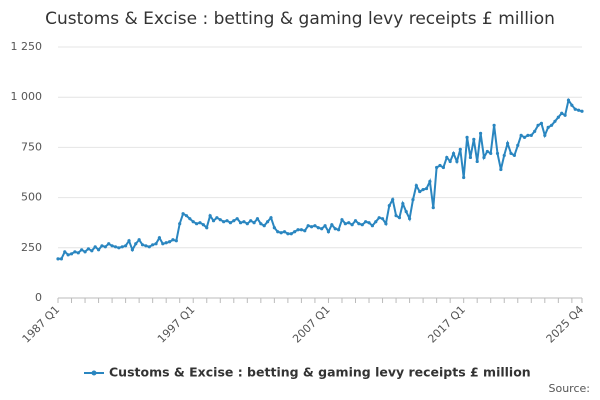  I want to click on legend-marker, so click(94, 373).